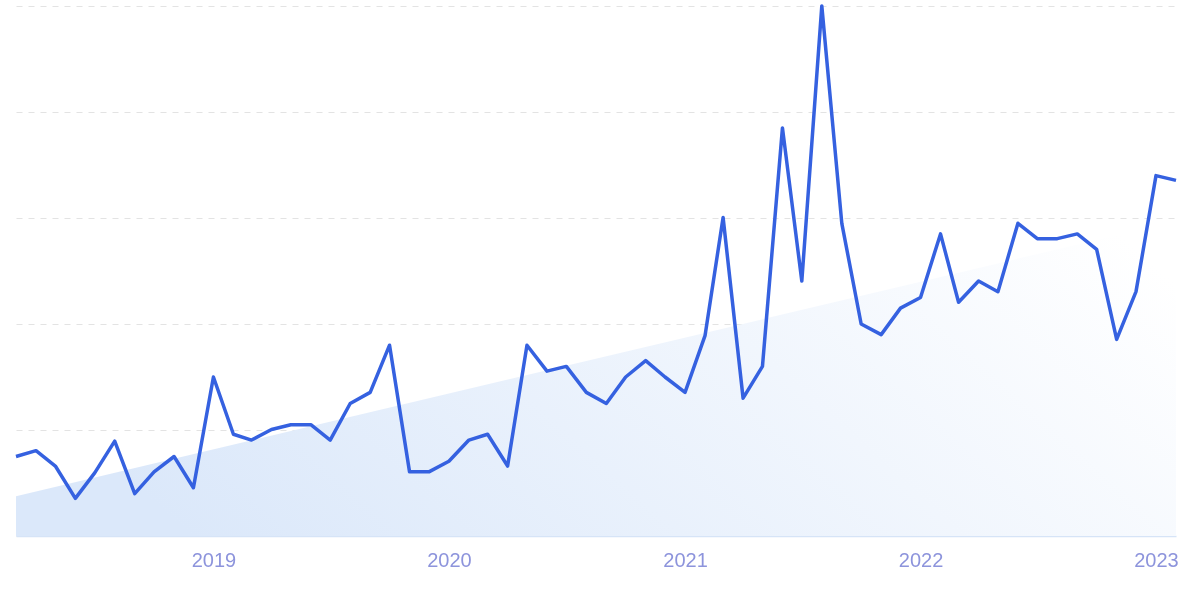 This screenshot has height=599, width=1200. Describe the element at coordinates (685, 559) in the screenshot. I see `x-tick-label: 2021` at that location.